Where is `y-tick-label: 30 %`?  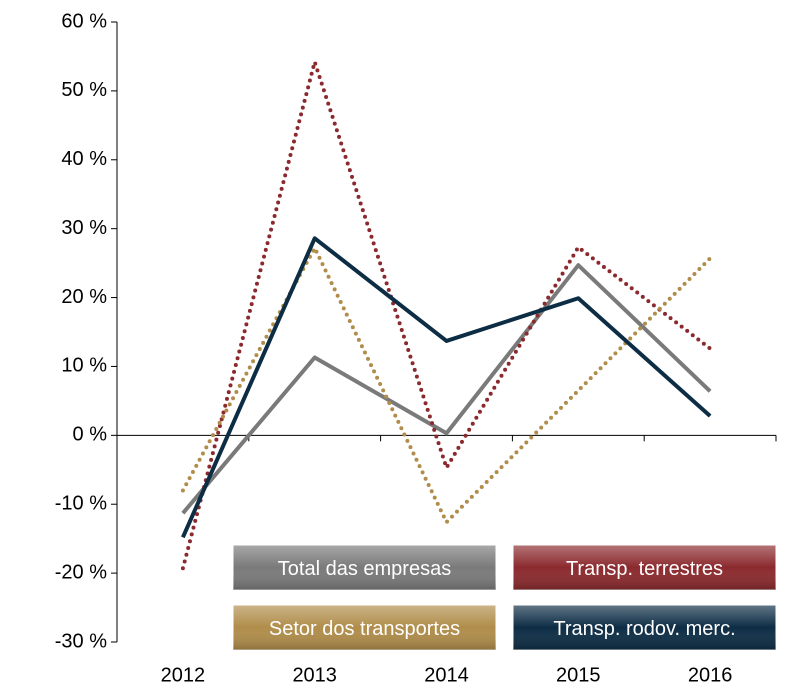 y-tick-label: 30 % is located at coordinates (84, 228).